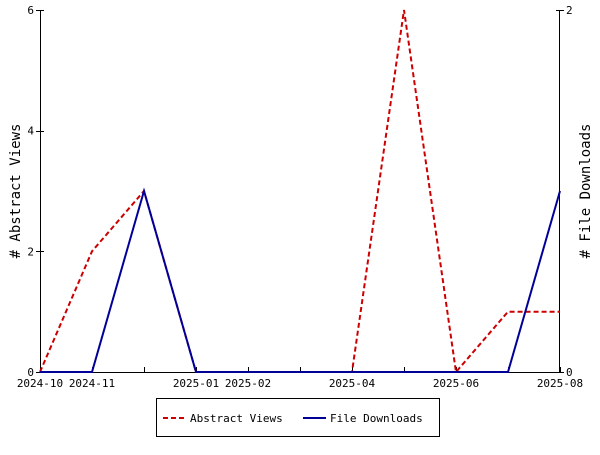  Describe the element at coordinates (16, 191) in the screenshot. I see `y-left-axis-title: # Abstract Views` at that location.